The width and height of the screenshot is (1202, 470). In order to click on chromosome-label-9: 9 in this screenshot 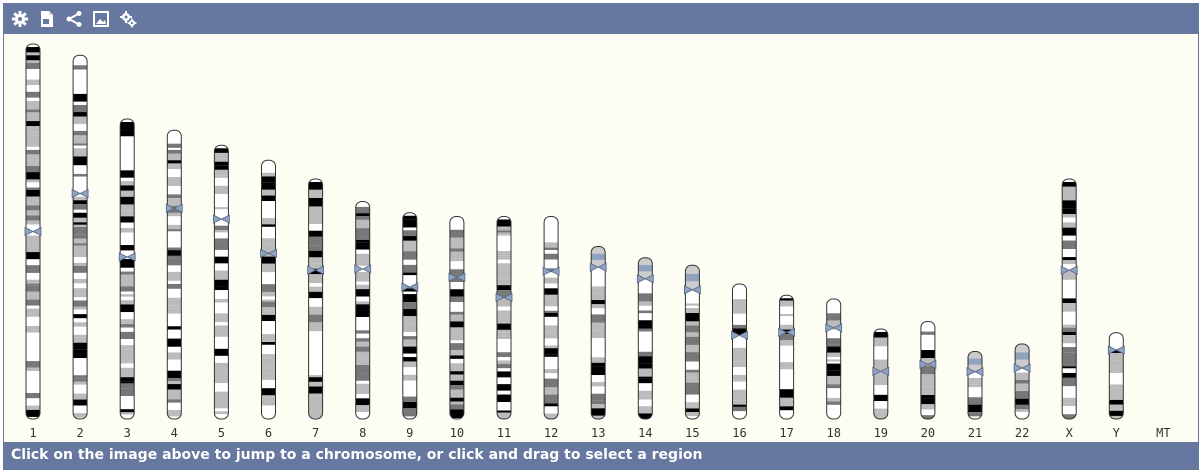, I will do `click(409, 433)`.